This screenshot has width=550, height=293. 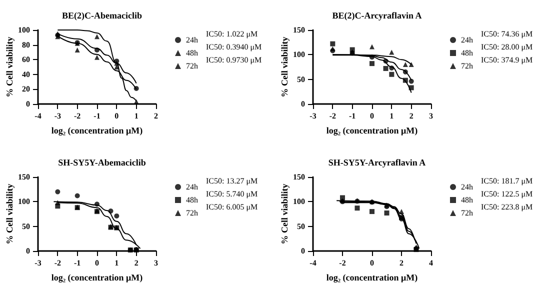 I want to click on y-tick-label: 20, so click(x=26, y=89).